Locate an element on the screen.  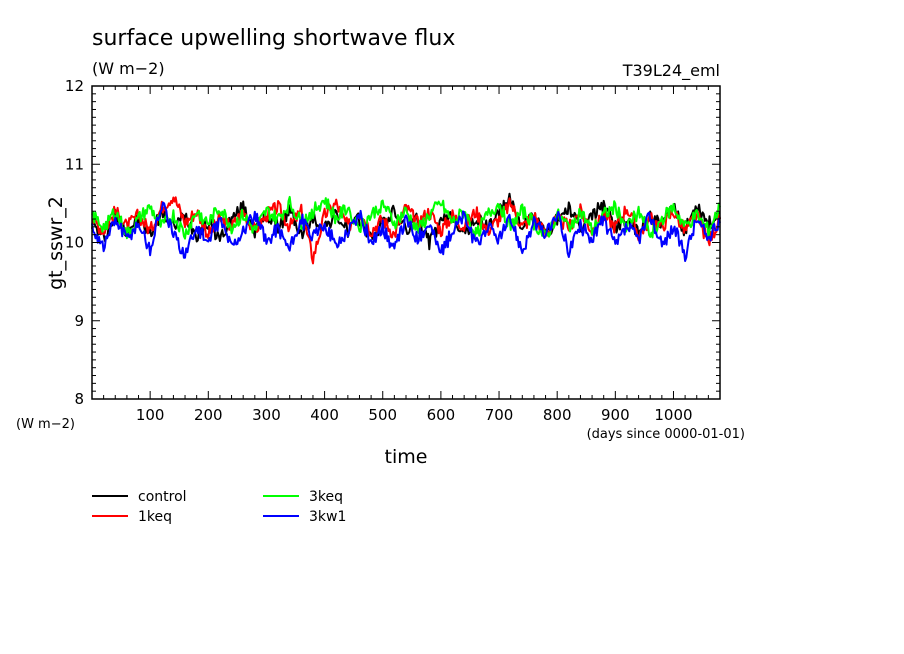
y-axis-units: (W m−2) is located at coordinates (45, 424).